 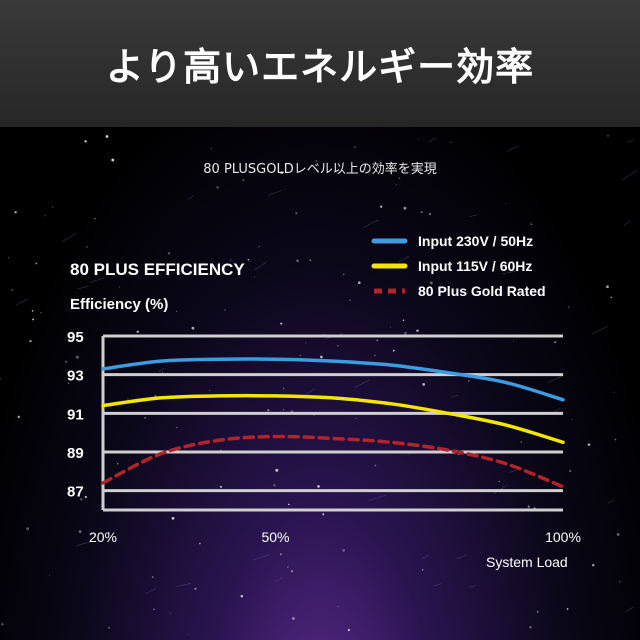 What do you see at coordinates (475, 241) in the screenshot?
I see `legend-label: Input 230V / 50Hz` at bounding box center [475, 241].